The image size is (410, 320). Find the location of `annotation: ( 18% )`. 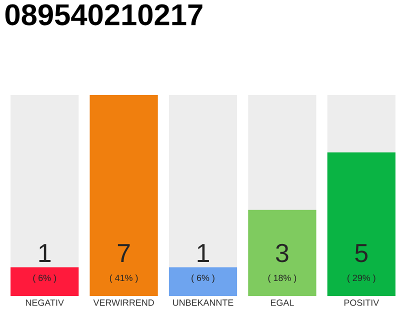

annotation: ( 18% ) is located at coordinates (282, 278).